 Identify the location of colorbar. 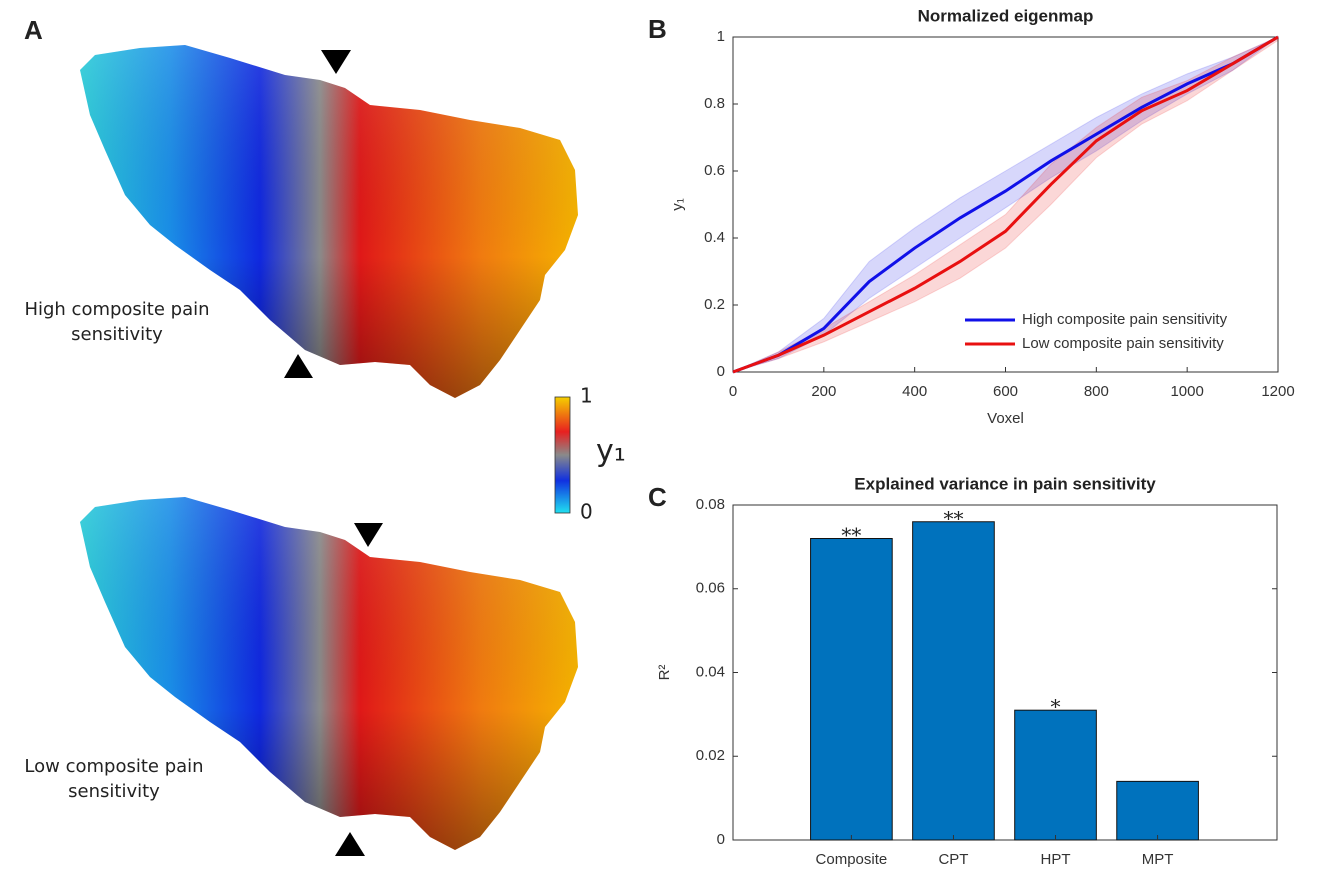
(562, 455).